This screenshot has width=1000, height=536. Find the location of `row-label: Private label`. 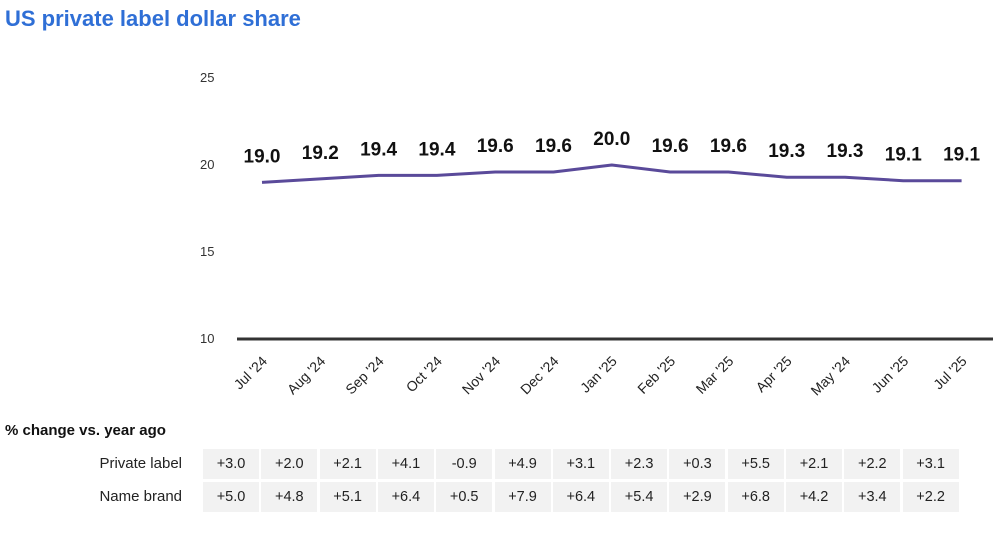

row-label: Private label is located at coordinates (140, 463).